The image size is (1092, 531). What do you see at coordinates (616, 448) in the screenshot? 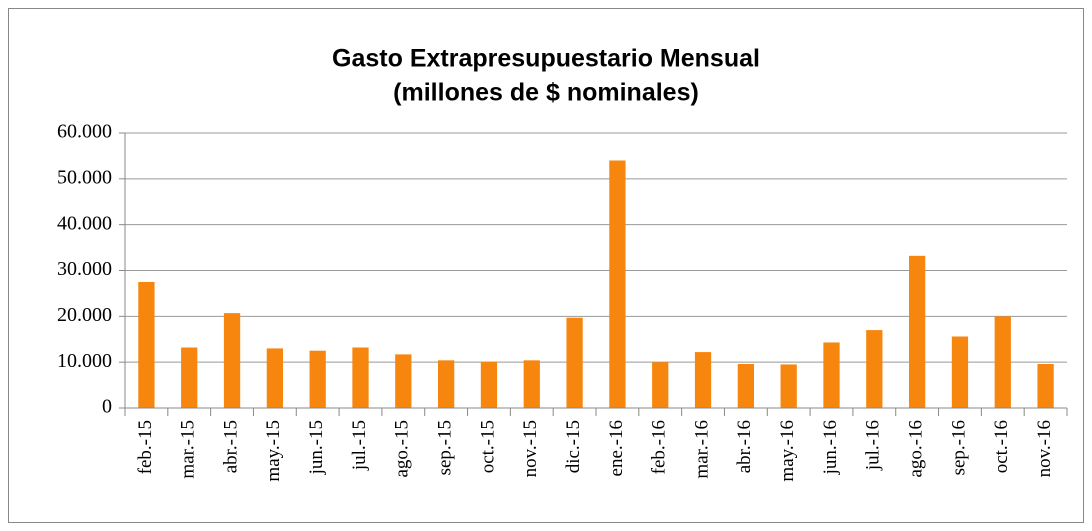
I see `x-tick-label: ene.-16` at bounding box center [616, 448].